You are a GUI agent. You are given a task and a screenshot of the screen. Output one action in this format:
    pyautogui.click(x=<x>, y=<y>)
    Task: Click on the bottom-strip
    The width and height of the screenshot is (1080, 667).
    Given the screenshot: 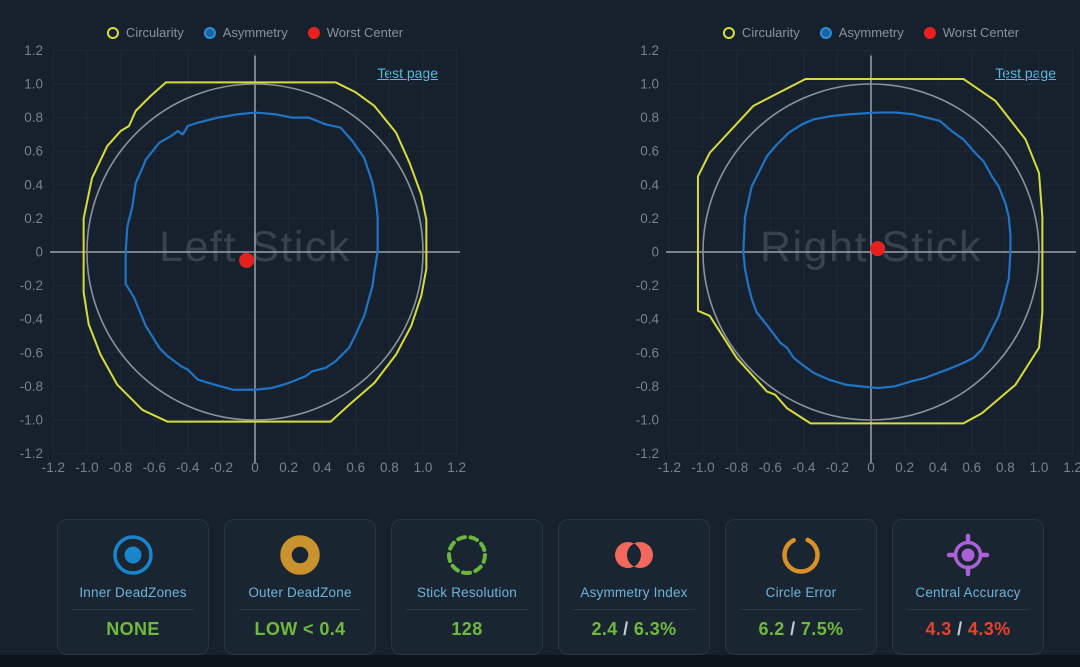 What is the action you would take?
    pyautogui.click(x=540, y=661)
    